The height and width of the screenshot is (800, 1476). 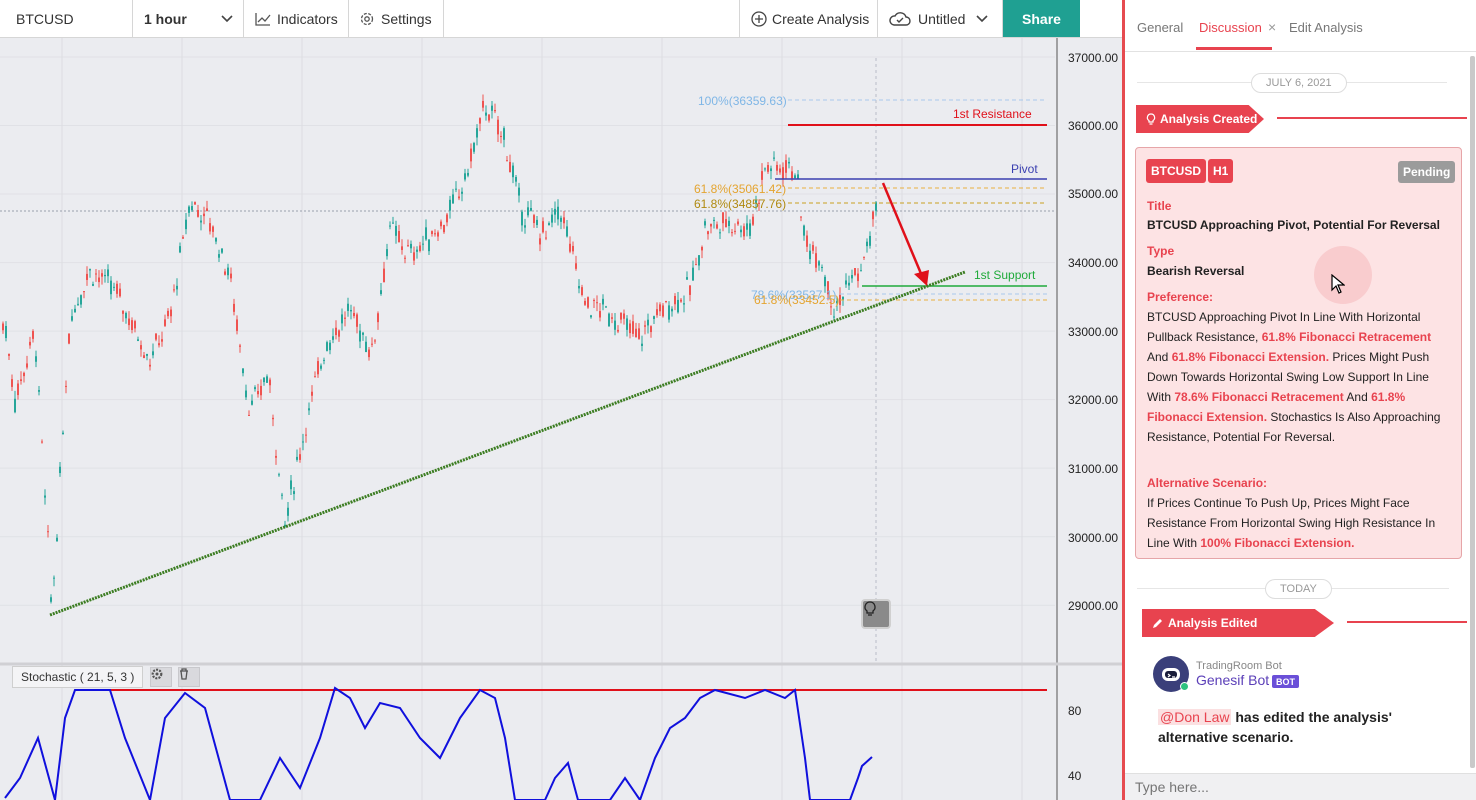 I want to click on share-button: Share, so click(x=1041, y=18).